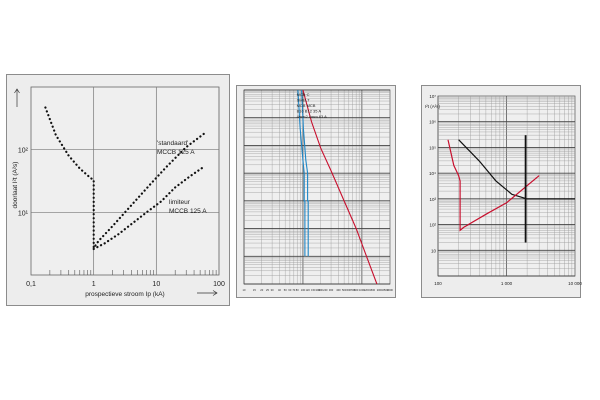 Image resolution: width=600 pixels, height=400 pixels. What do you see at coordinates (289, 290) in the screenshot?
I see `x-tick-label: 60` at bounding box center [289, 290].